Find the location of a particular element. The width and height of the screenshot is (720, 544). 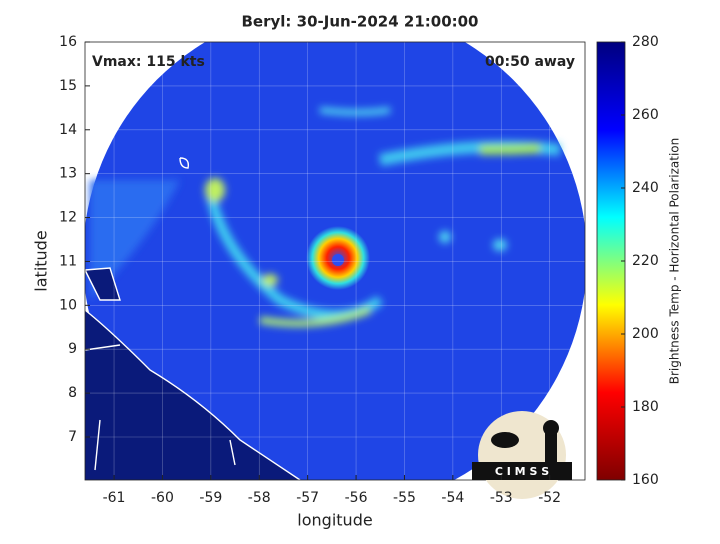

colorbar-tick-label: 260 is located at coordinates (645, 115).